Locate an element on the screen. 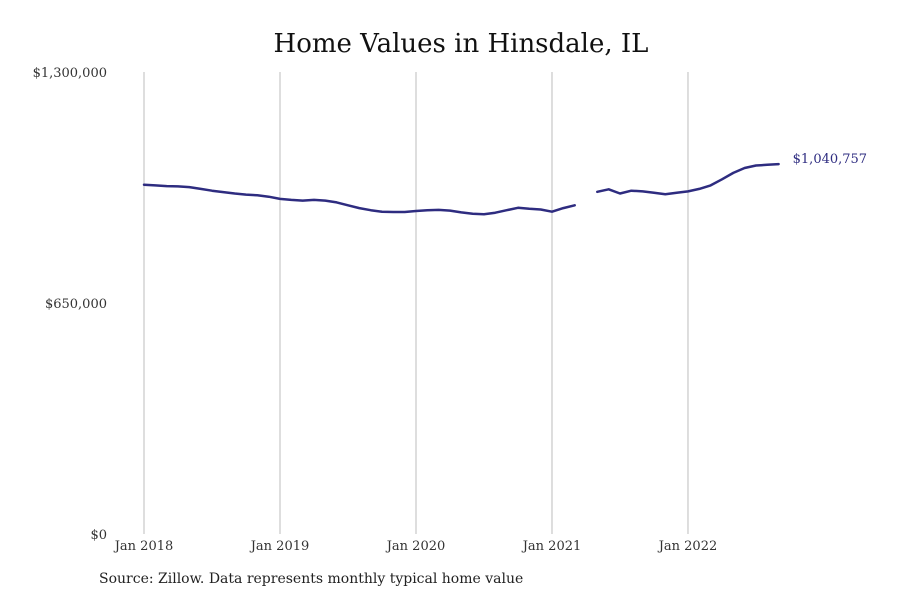 The width and height of the screenshot is (900, 600). series-line is located at coordinates (461, 189).